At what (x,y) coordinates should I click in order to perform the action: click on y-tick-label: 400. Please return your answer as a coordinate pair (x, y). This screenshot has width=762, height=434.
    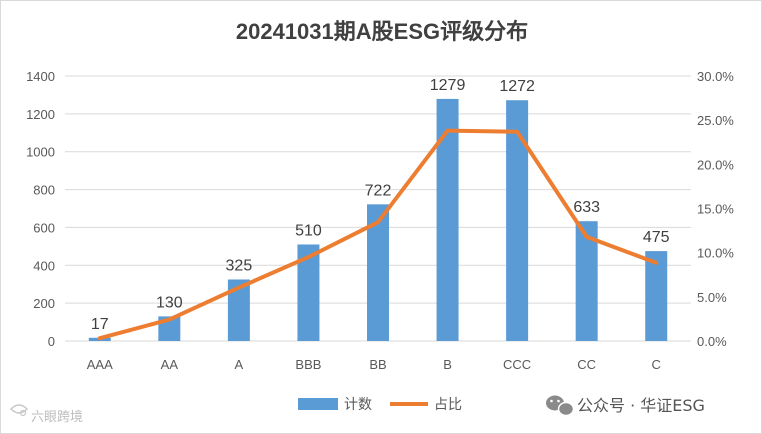
    Looking at the image, I should click on (44, 265).